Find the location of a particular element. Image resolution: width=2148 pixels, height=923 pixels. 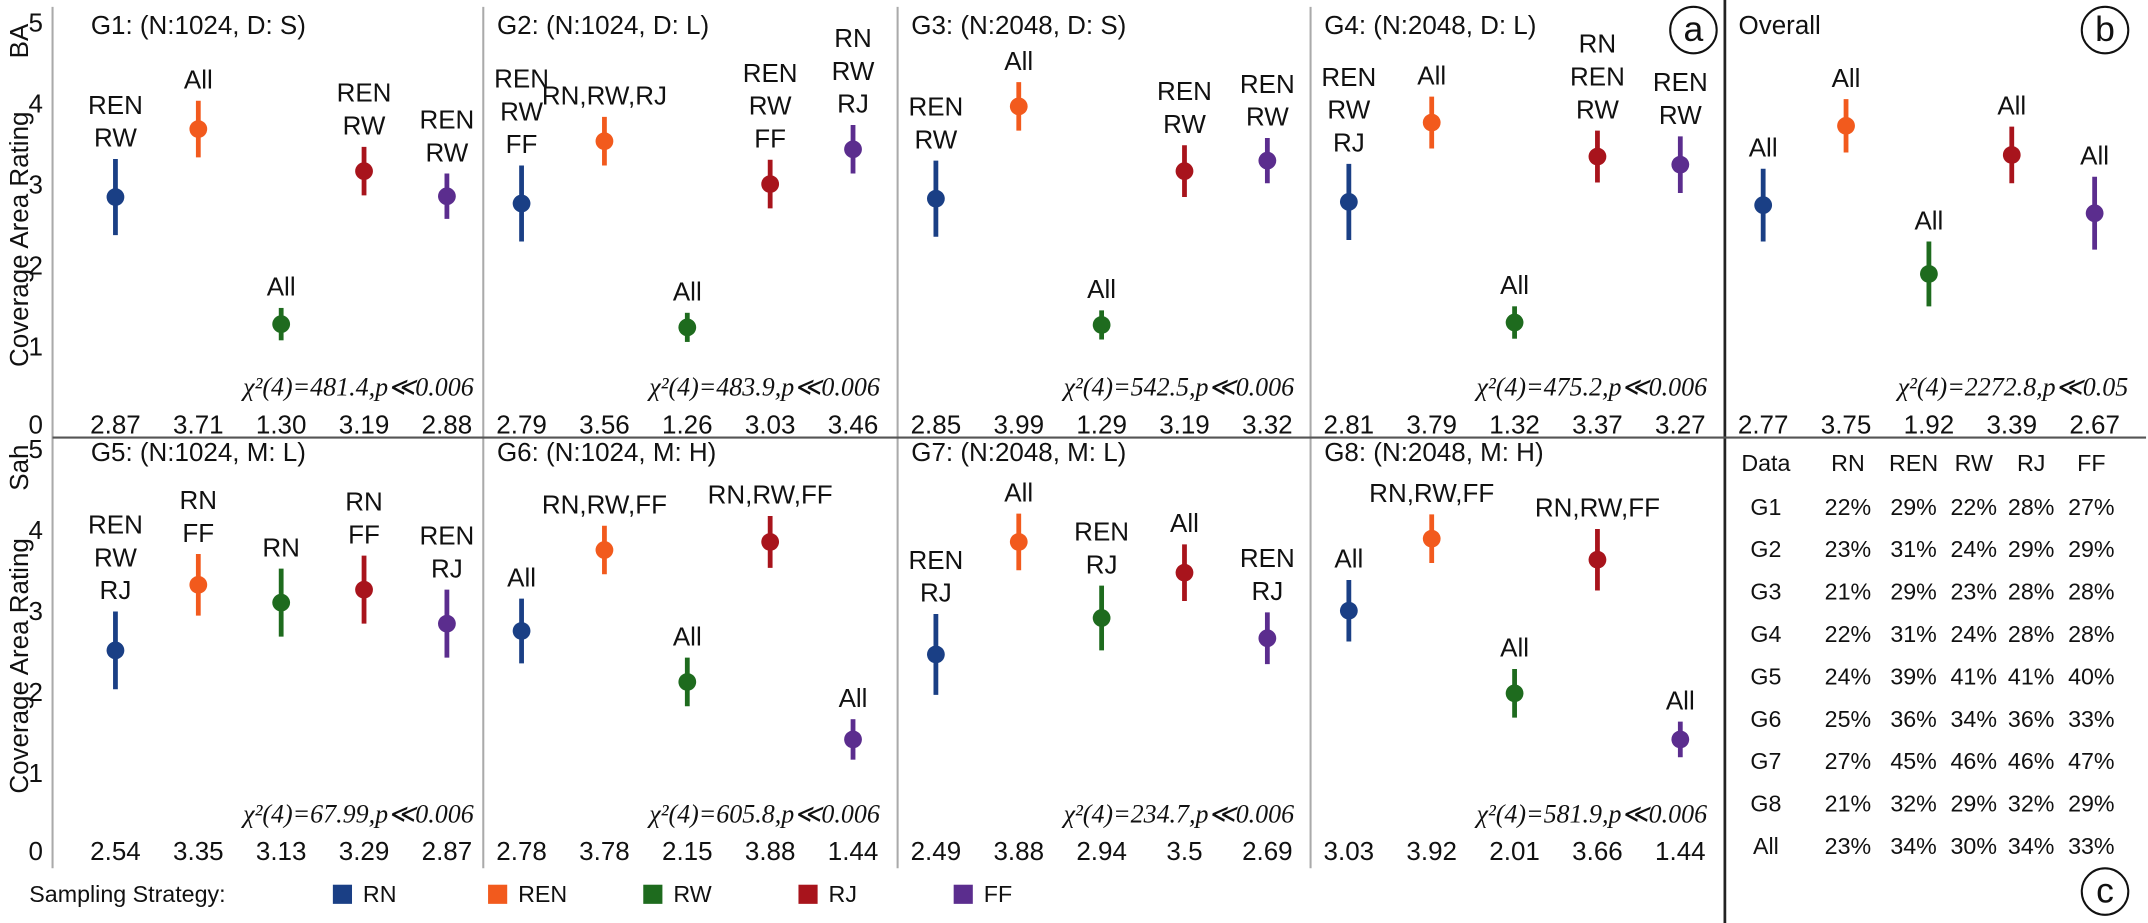

stat-text: χ²(4)=67.99,p≪0.006 is located at coordinates (357, 813).